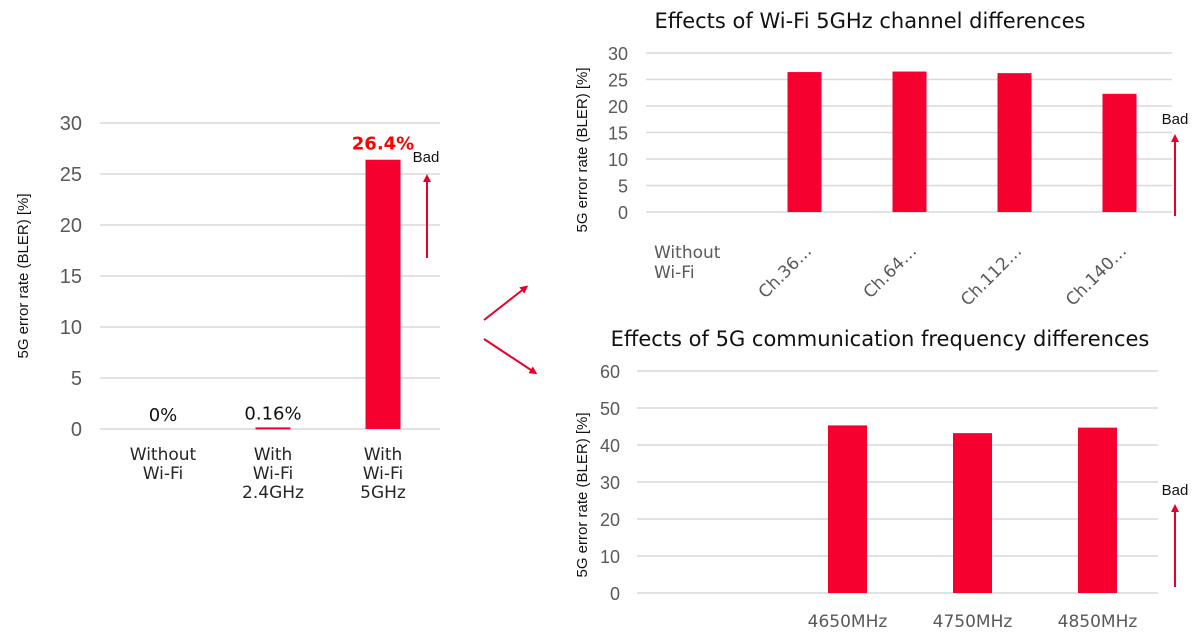 This screenshot has width=1200, height=636. What do you see at coordinates (272, 413) in the screenshot?
I see `data-label: 0.16%` at bounding box center [272, 413].